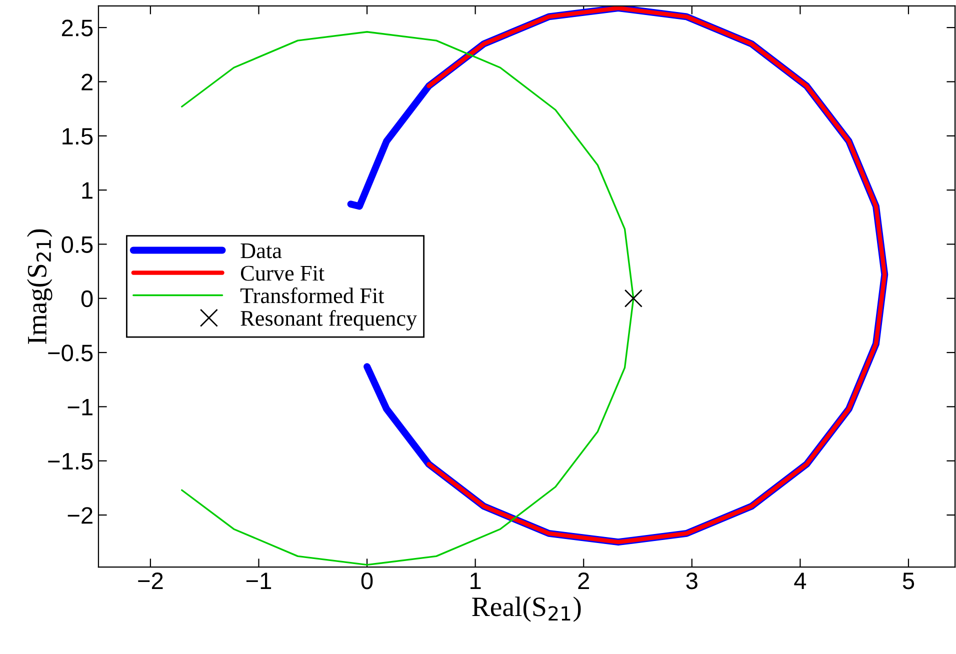 Image resolution: width=956 pixels, height=654 pixels. I want to click on x-tick-label: −2, so click(150, 580).